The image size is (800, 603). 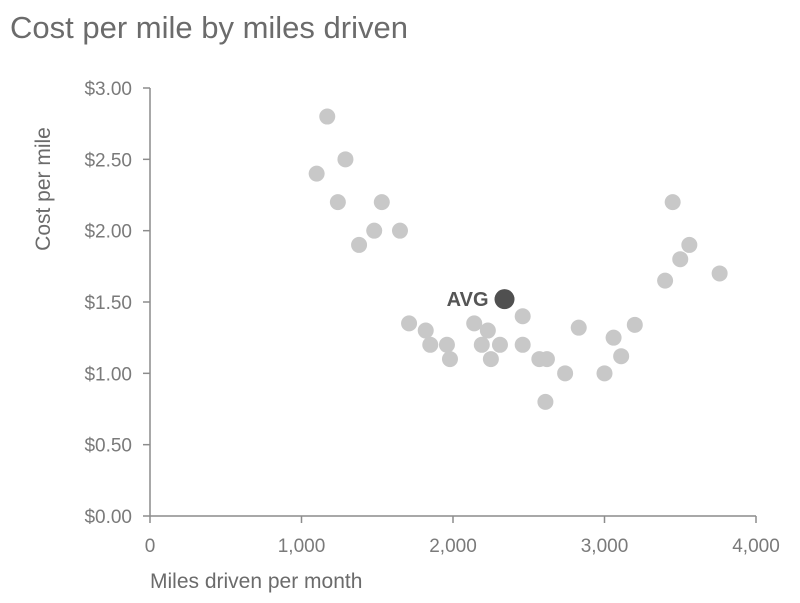 I want to click on x-tick-label: 4,000, so click(x=756, y=546).